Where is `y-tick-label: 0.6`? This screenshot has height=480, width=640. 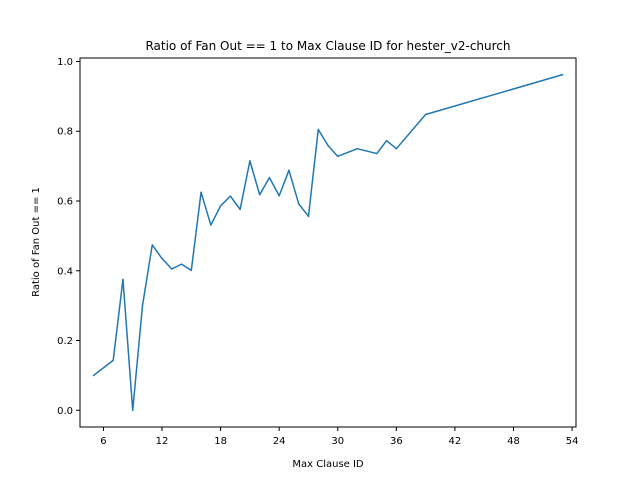 y-tick-label: 0.6 is located at coordinates (65, 201).